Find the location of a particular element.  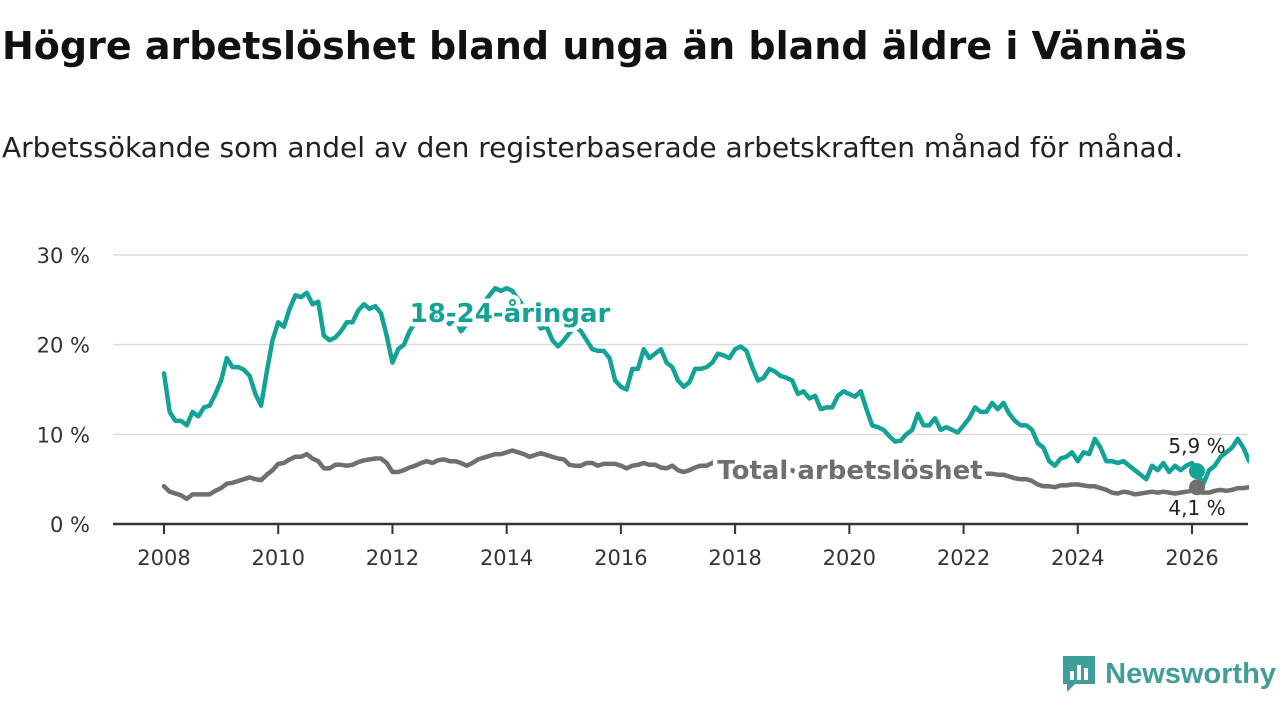

brand-logo: Newsworthy is located at coordinates (1168, 674).